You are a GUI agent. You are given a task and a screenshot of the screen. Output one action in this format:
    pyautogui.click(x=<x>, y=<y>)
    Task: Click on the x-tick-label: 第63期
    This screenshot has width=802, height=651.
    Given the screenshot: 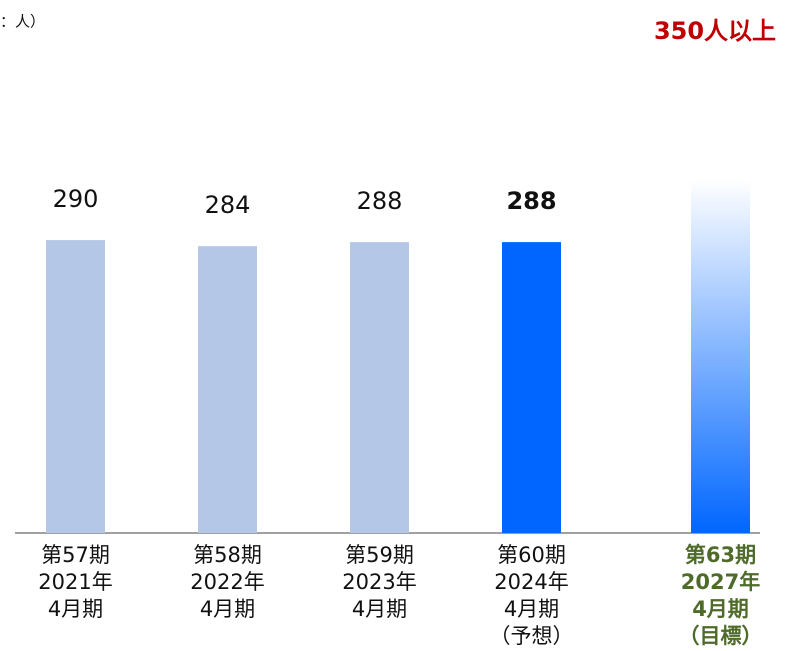 What is the action you would take?
    pyautogui.click(x=720, y=555)
    